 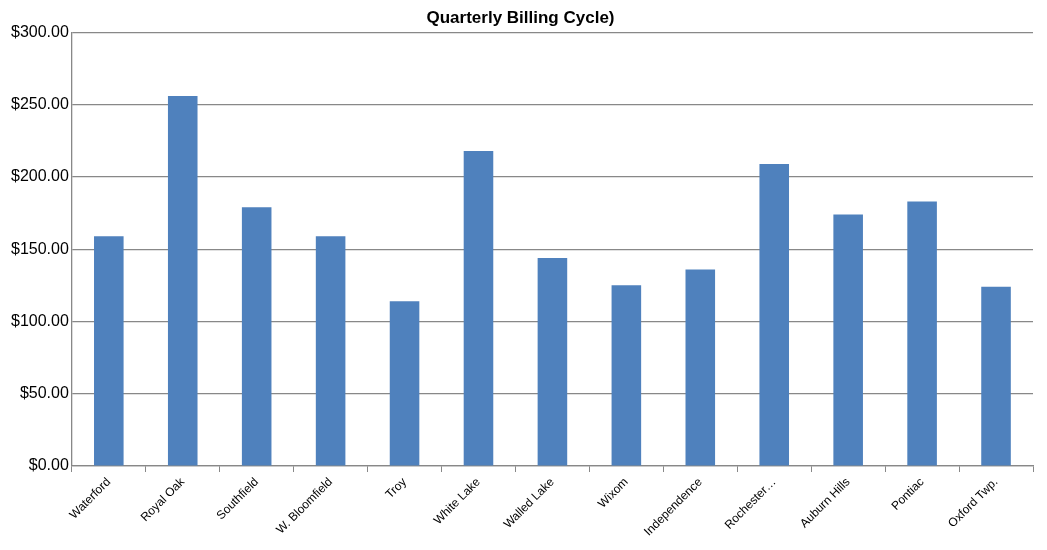 I want to click on y-tick-label: $0.00, so click(x=48, y=465).